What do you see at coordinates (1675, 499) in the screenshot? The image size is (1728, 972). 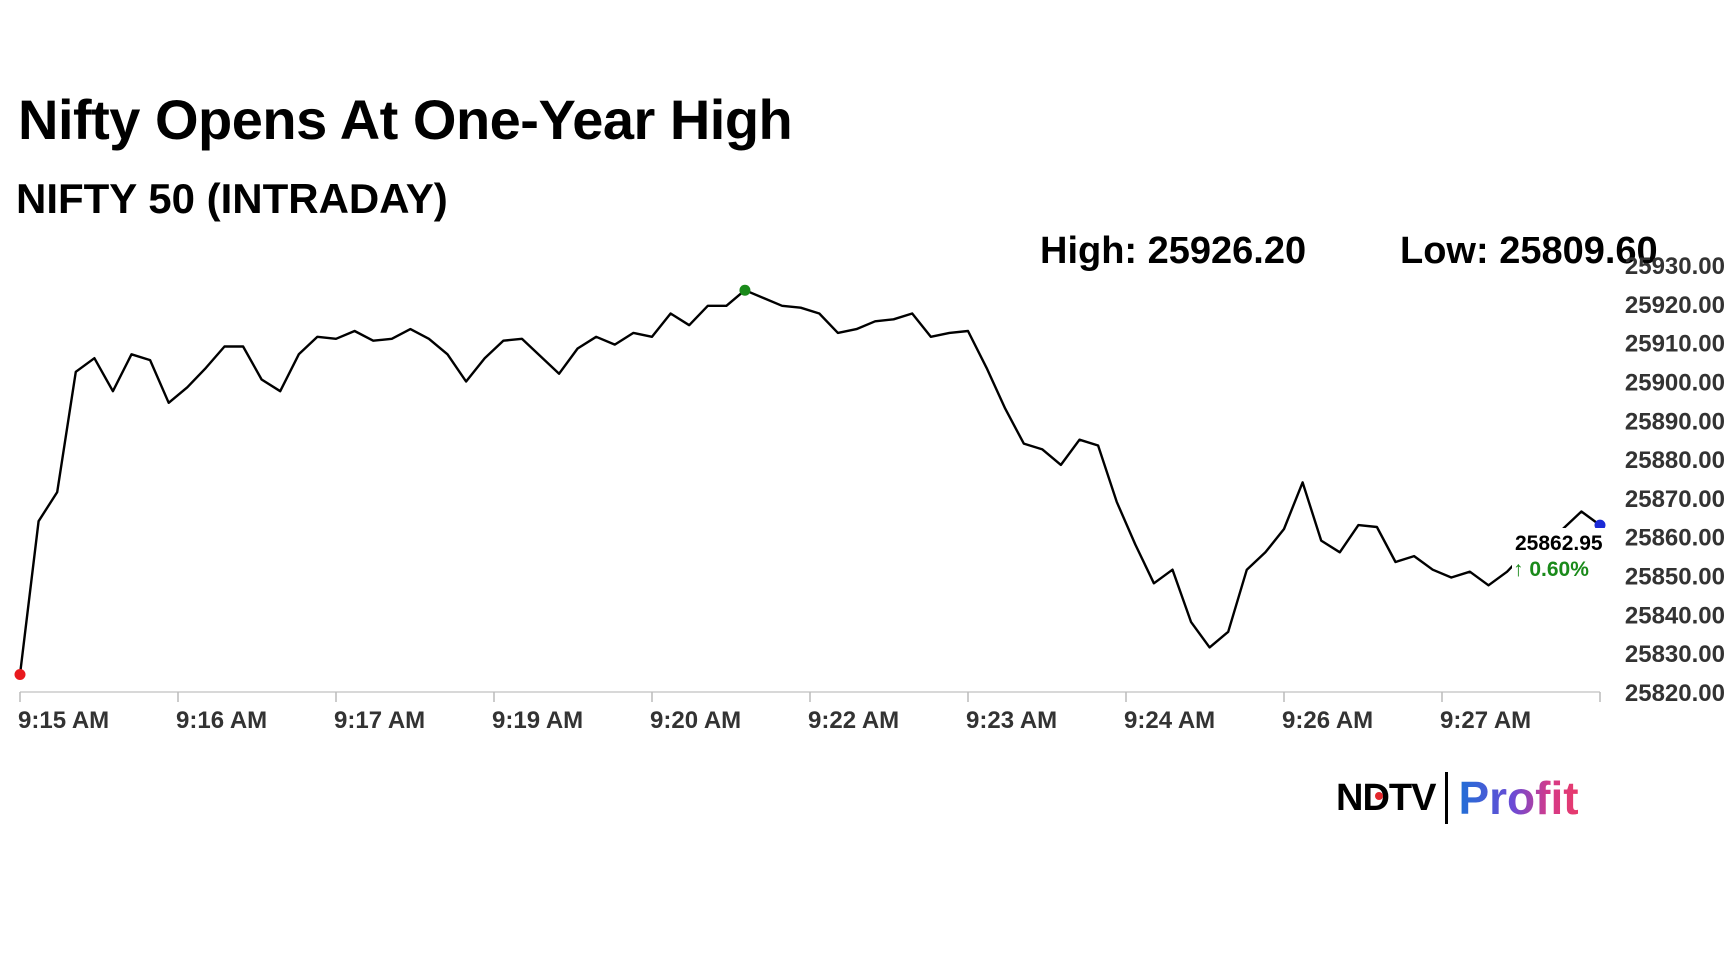 I see `y-tick-label: 25870.00` at bounding box center [1675, 499].